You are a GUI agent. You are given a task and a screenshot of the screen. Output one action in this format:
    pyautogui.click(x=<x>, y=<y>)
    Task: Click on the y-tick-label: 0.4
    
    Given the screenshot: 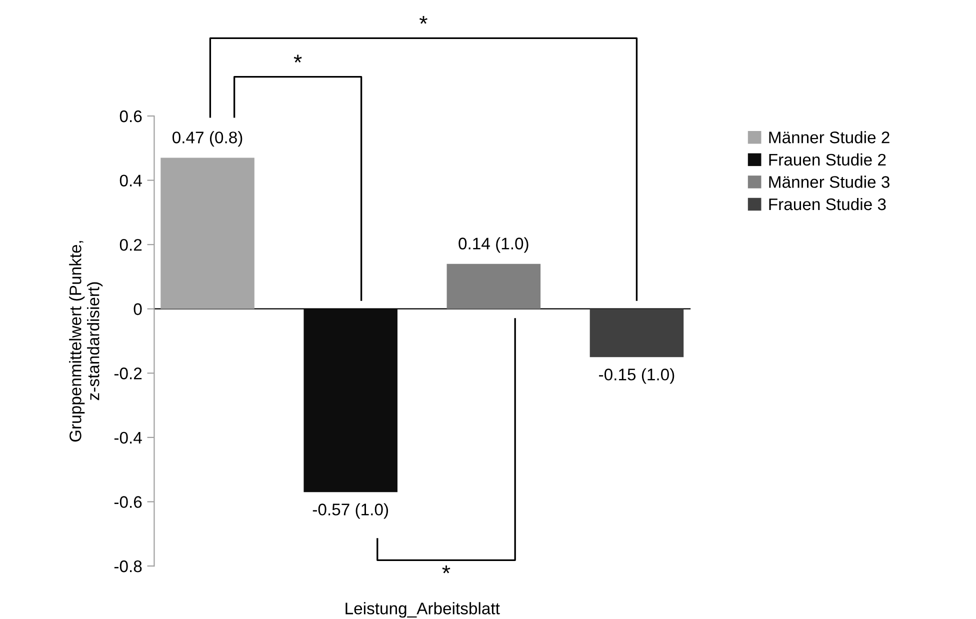 What is the action you would take?
    pyautogui.click(x=131, y=180)
    